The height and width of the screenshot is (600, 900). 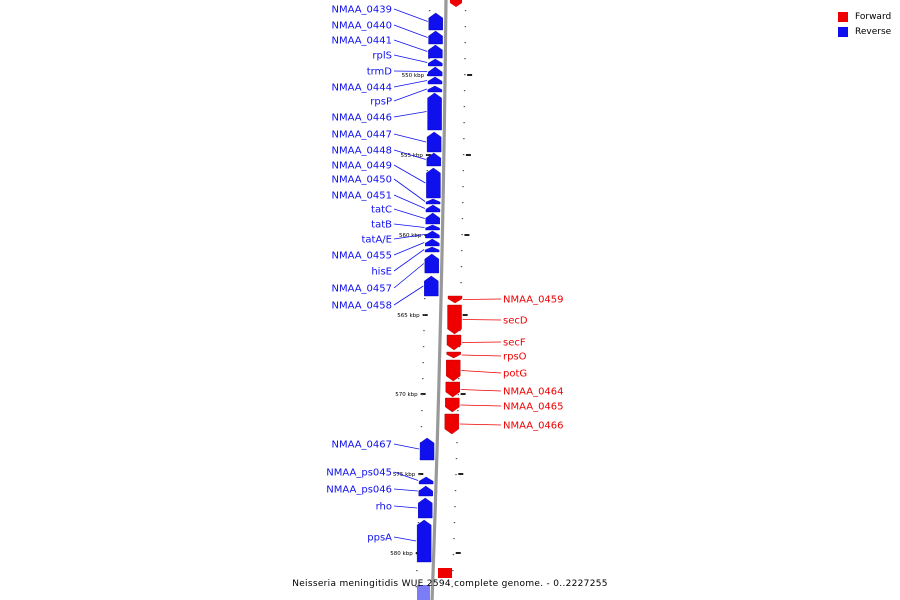 What do you see at coordinates (361, 88) in the screenshot?
I see `gene-label: NMAA_0444` at bounding box center [361, 88].